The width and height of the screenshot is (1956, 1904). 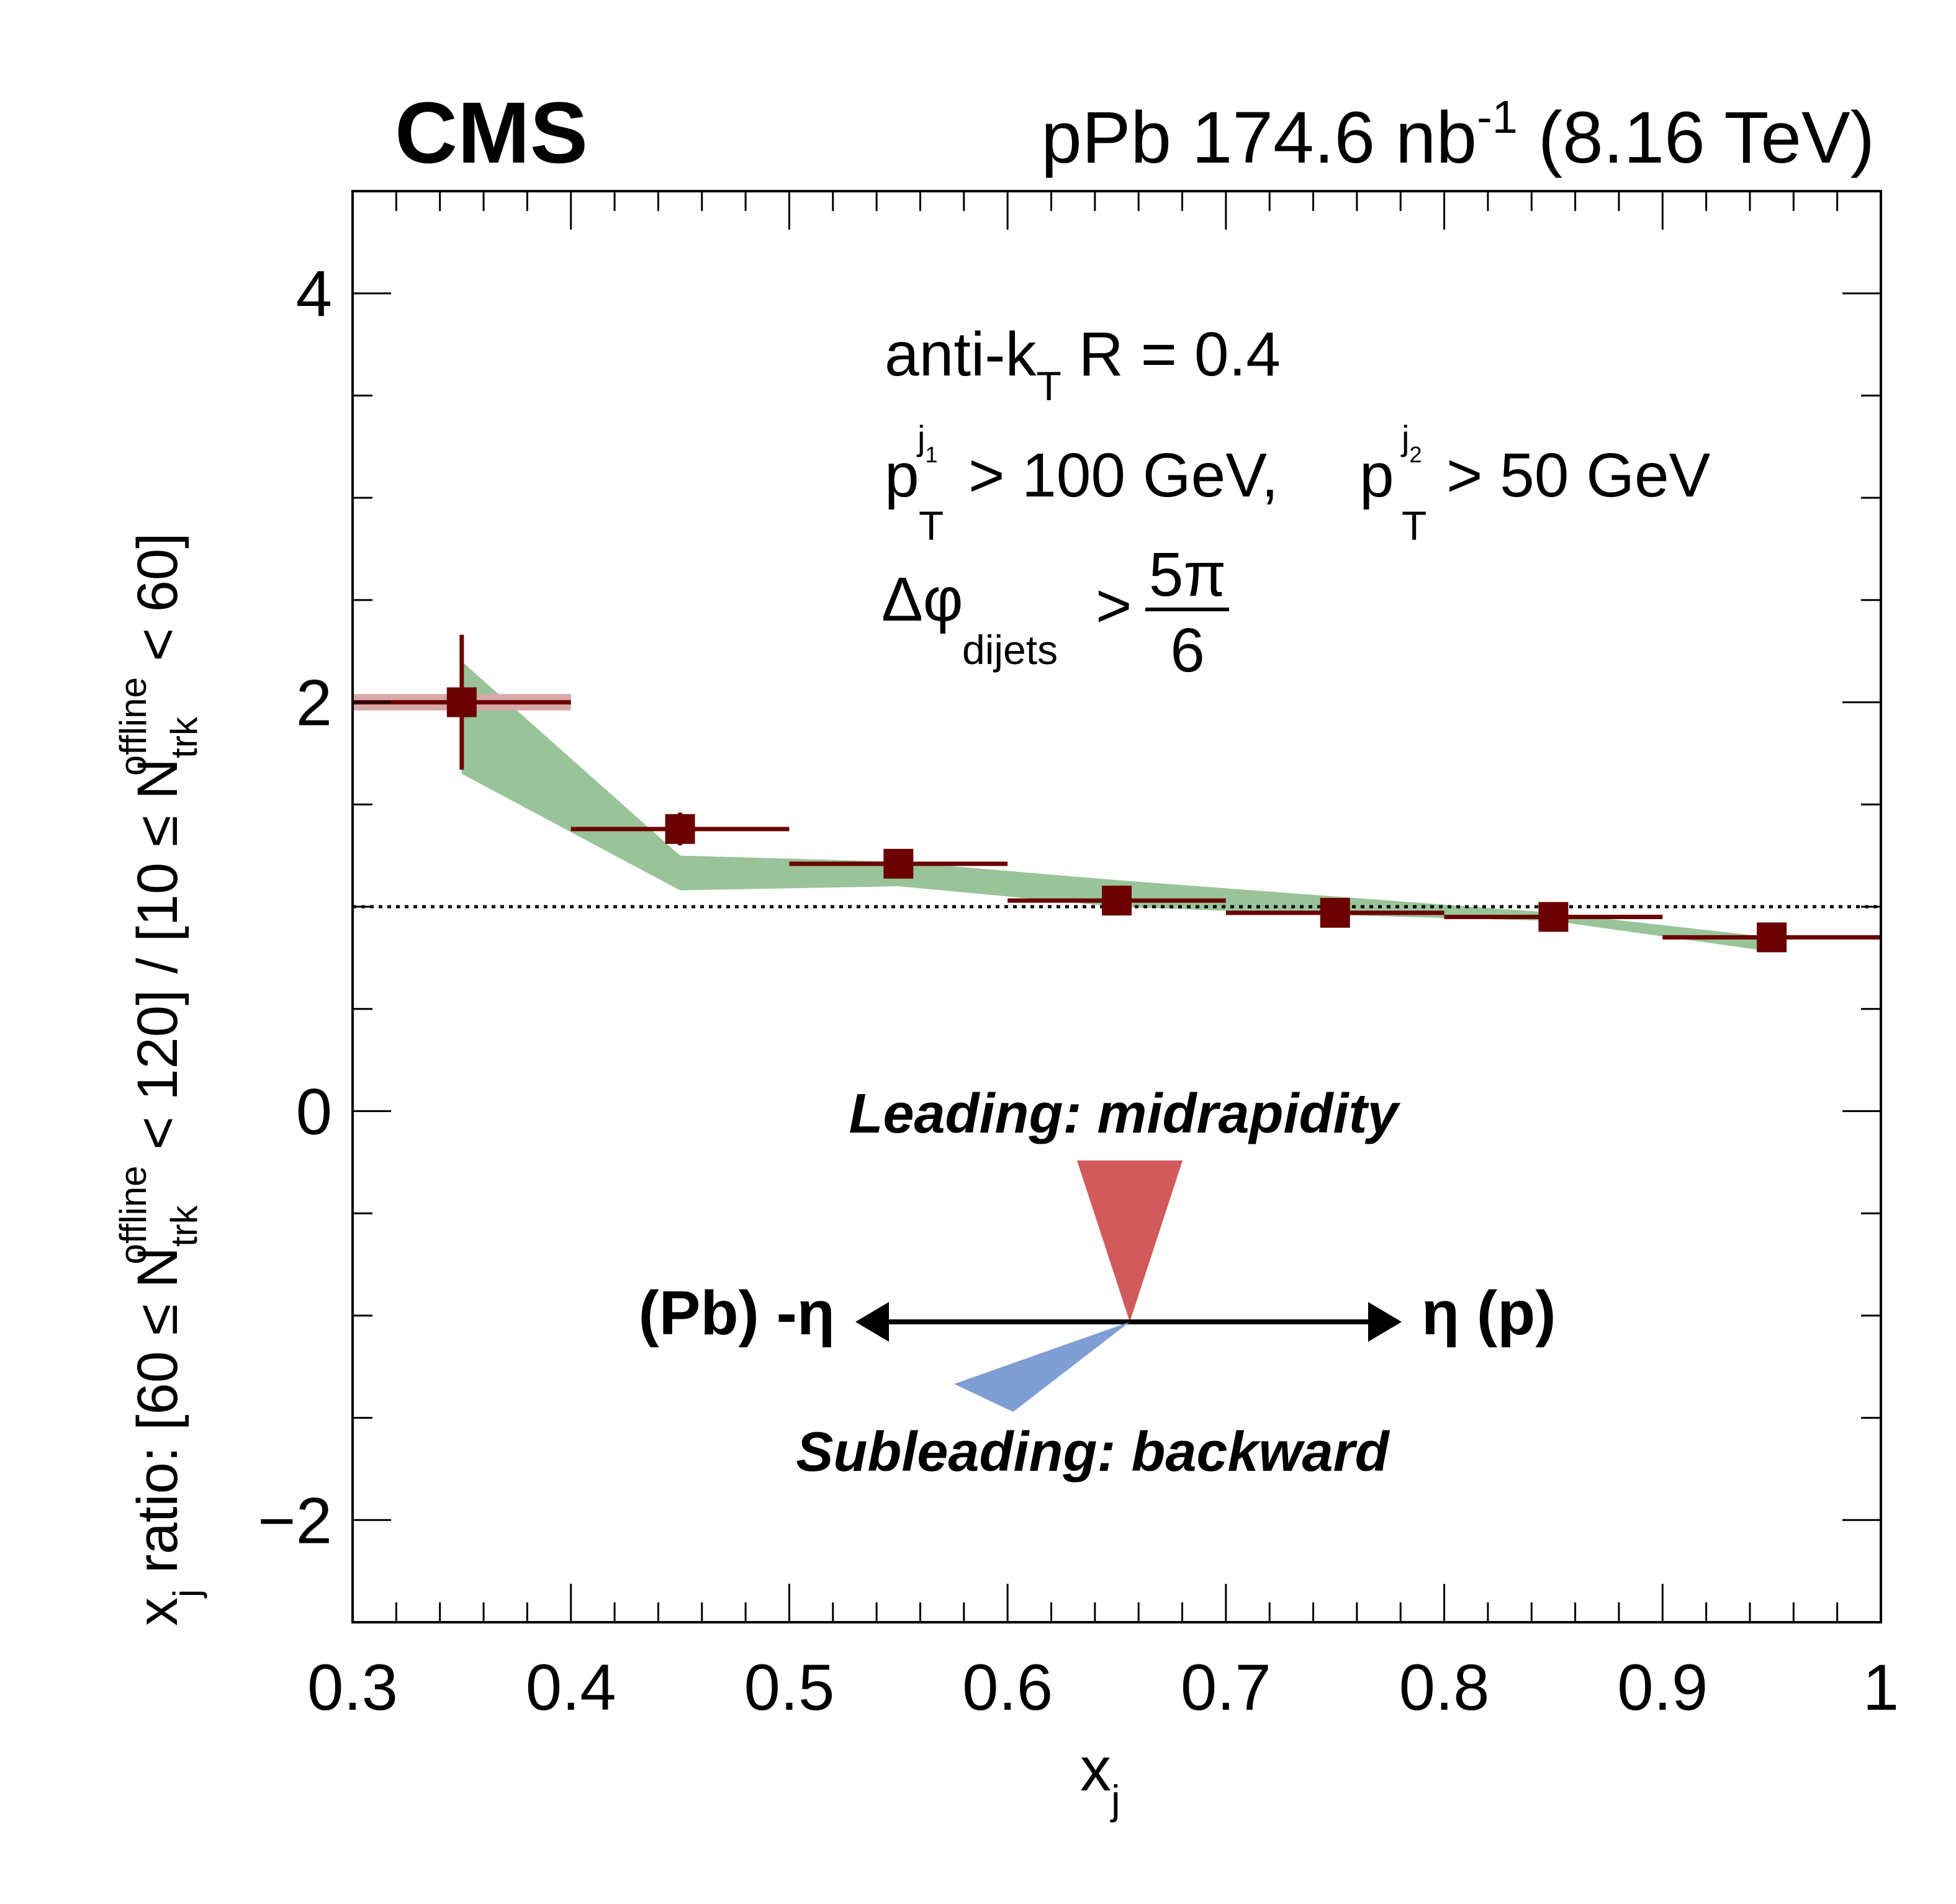 What do you see at coordinates (1411, 443) in the screenshot?
I see `pt-jet-2: j2` at bounding box center [1411, 443].